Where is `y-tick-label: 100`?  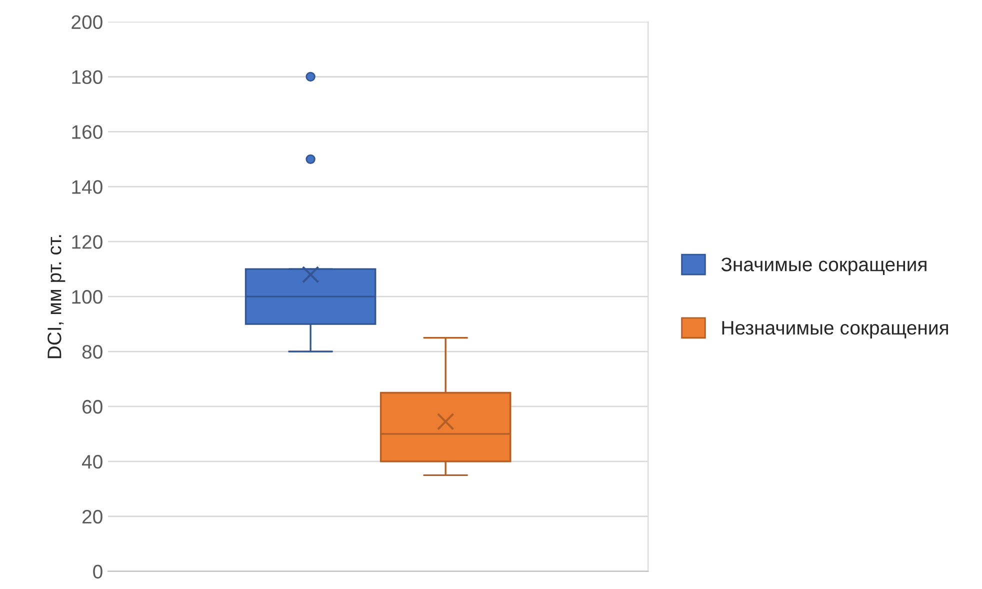
y-tick-label: 100 is located at coordinates (87, 297).